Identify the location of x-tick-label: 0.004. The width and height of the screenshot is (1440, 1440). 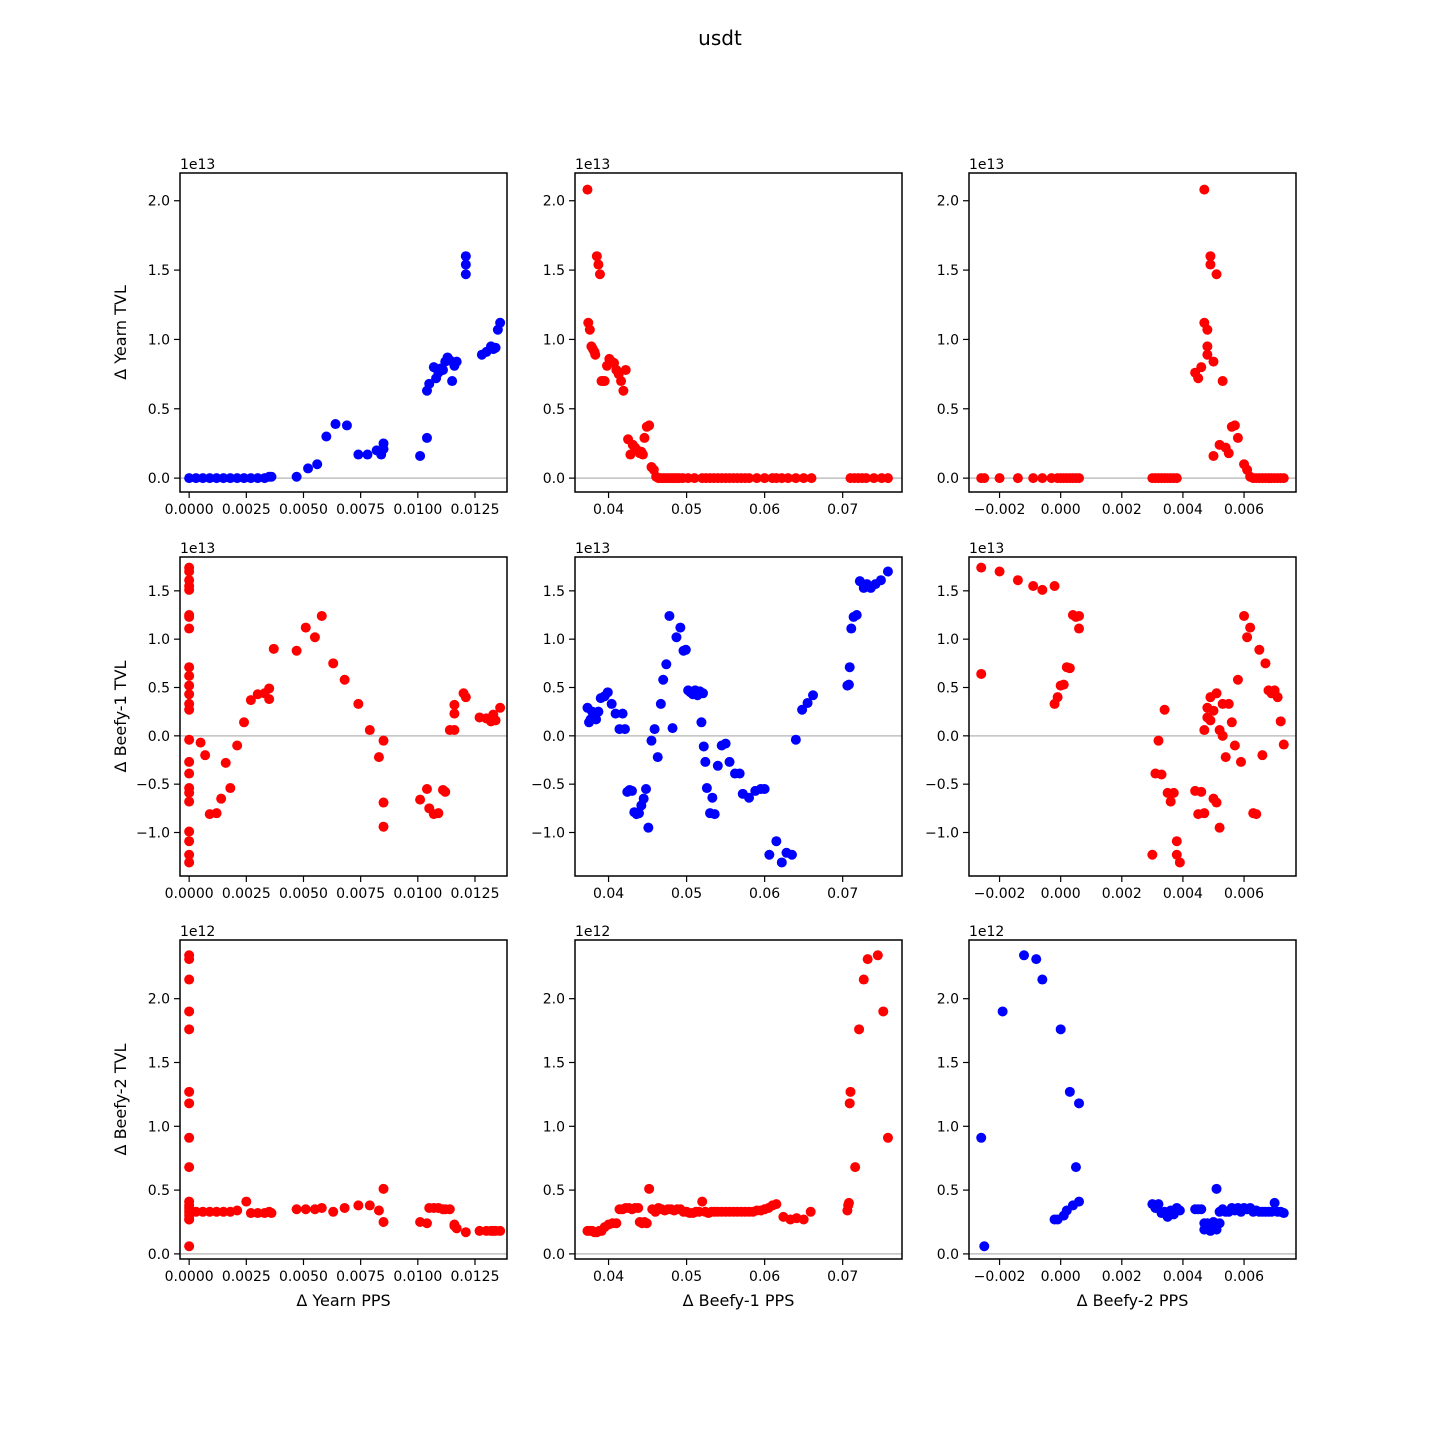
(1183, 1277).